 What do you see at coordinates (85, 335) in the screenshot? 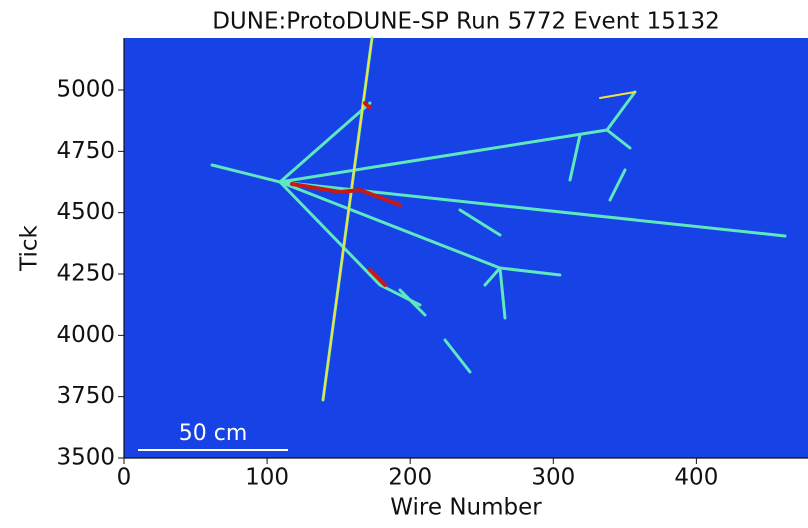
I see `y-tick-label: 4000` at bounding box center [85, 335].